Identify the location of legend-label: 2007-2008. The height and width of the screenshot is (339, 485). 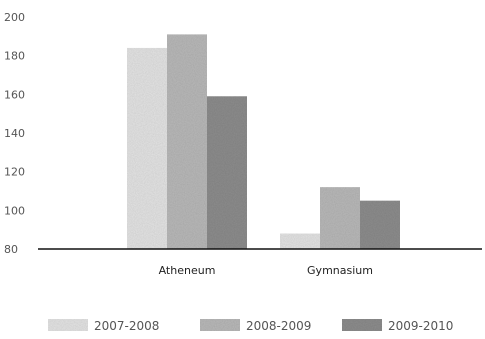
(126, 326).